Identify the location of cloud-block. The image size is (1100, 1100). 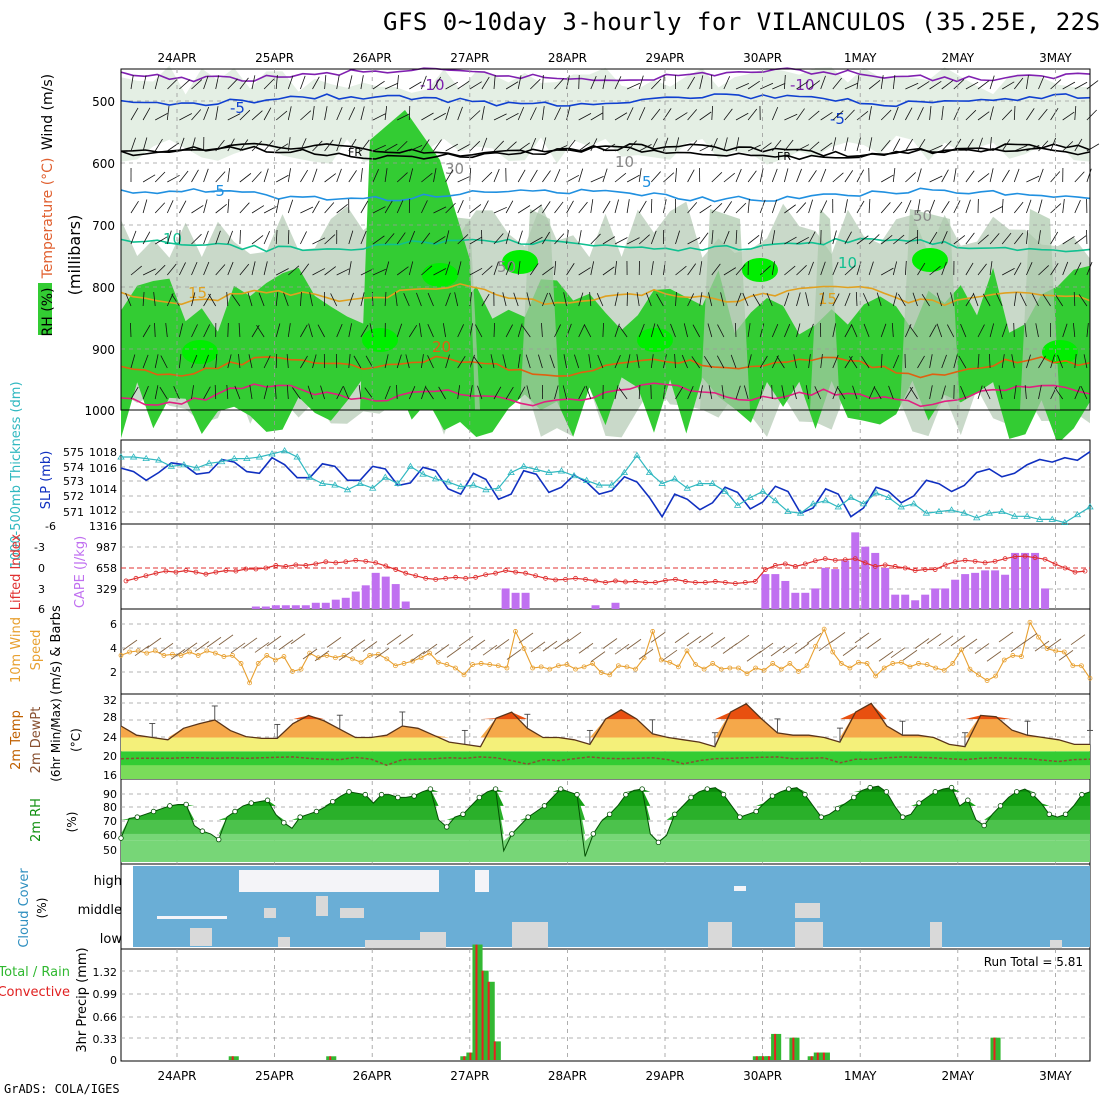
(809, 935).